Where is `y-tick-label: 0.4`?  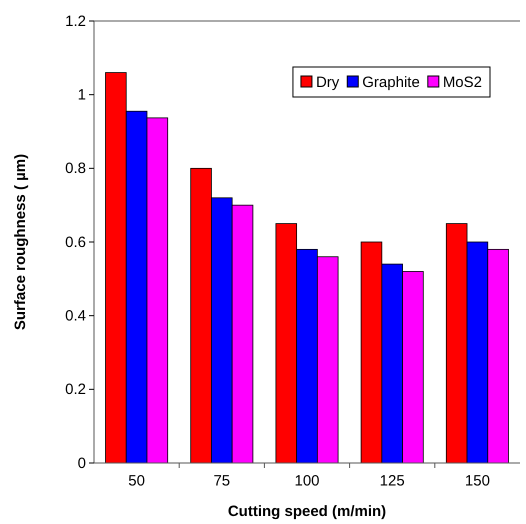
y-tick-label: 0.4 is located at coordinates (75, 315).